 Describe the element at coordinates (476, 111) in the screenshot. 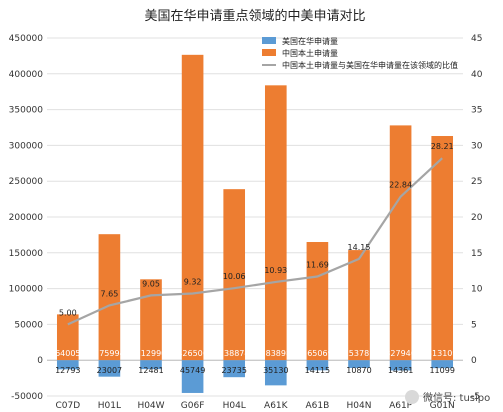

I see `y-right-tick-label: 35` at that location.